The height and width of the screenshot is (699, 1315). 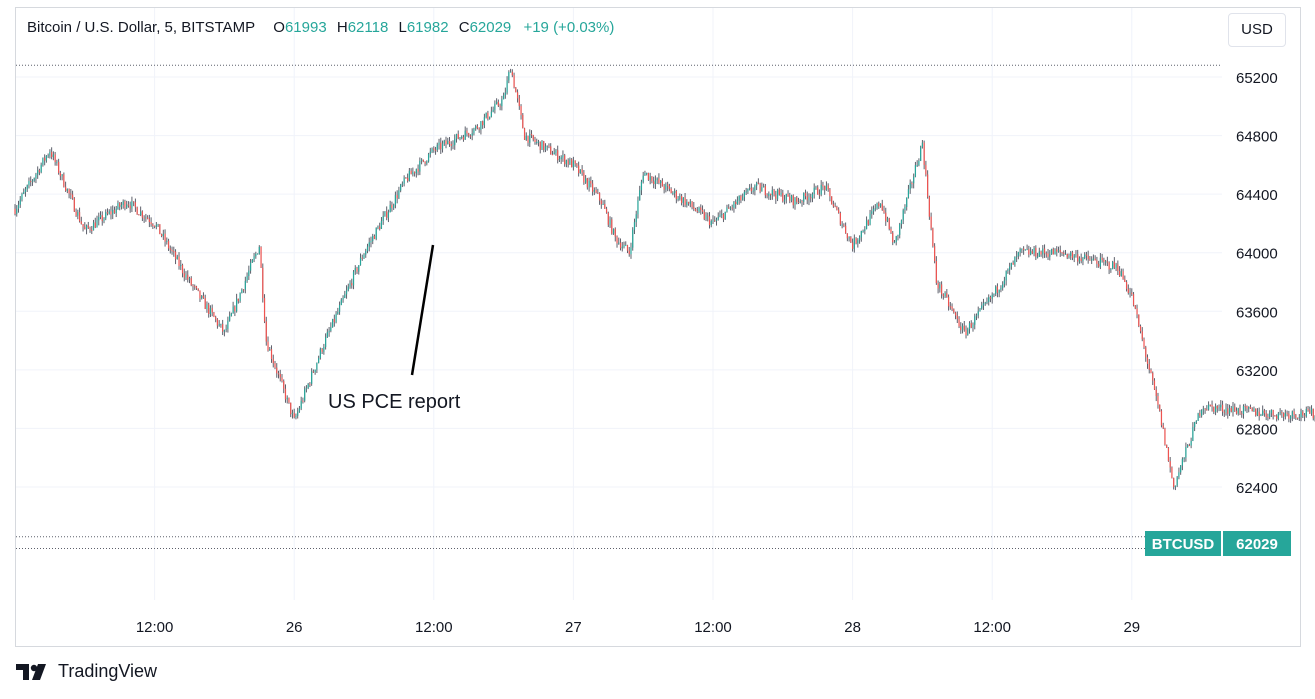 I want to click on open-value: 61993, so click(x=305, y=27).